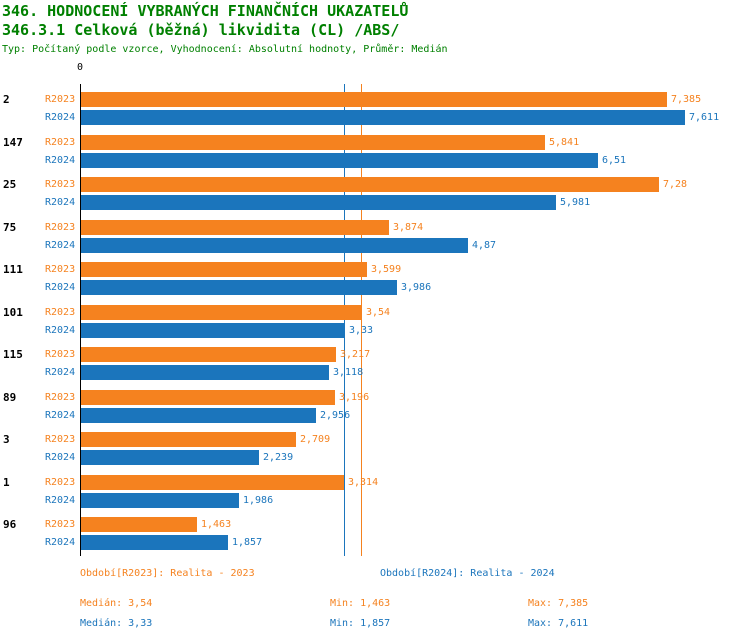 The height and width of the screenshot is (644, 750). I want to click on category-label: 101, so click(13, 312).